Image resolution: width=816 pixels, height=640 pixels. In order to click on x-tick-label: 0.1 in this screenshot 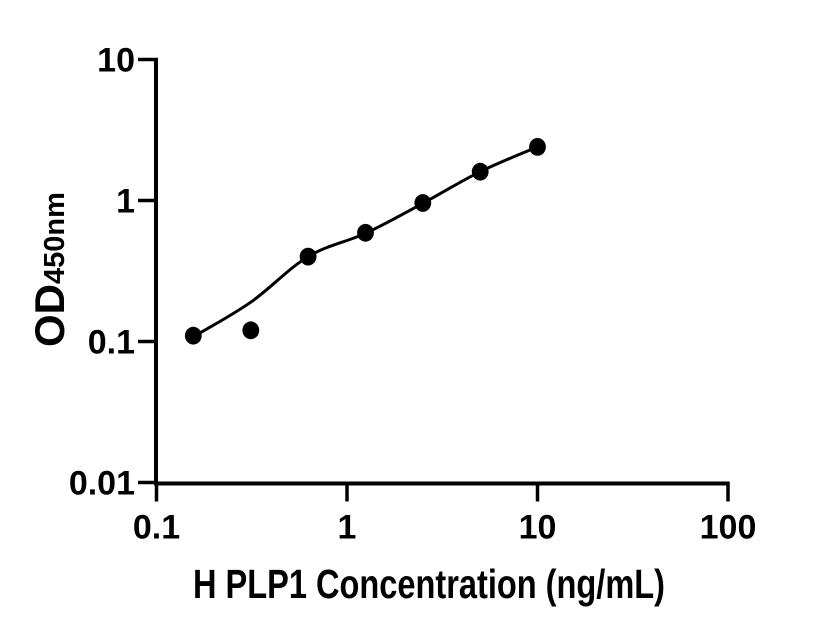, I will do `click(156, 528)`.